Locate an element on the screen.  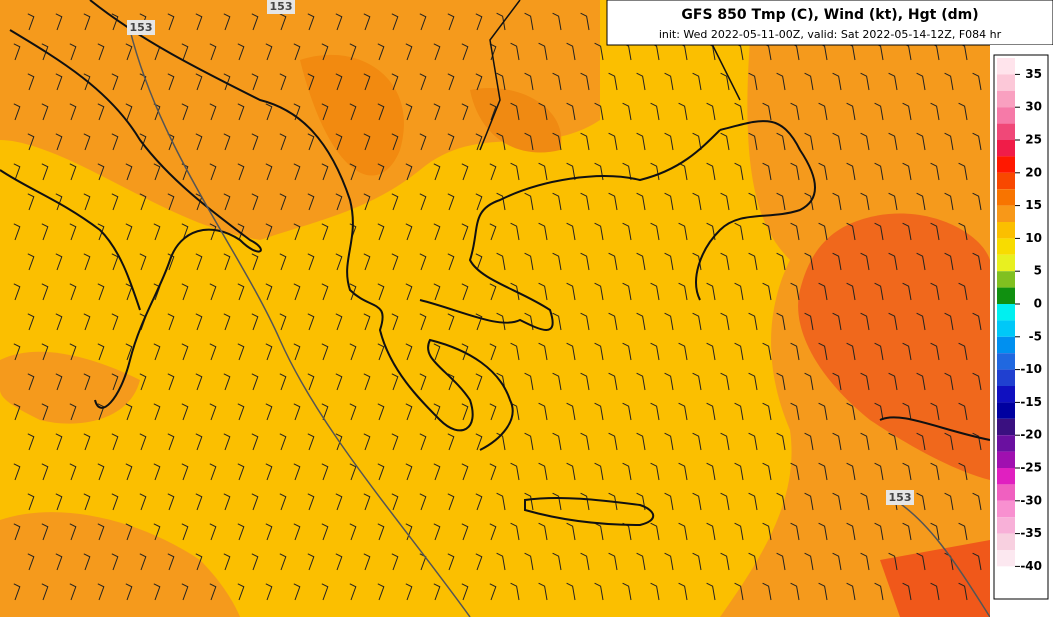
colorbar-label: 35 is located at coordinates (1033, 74).